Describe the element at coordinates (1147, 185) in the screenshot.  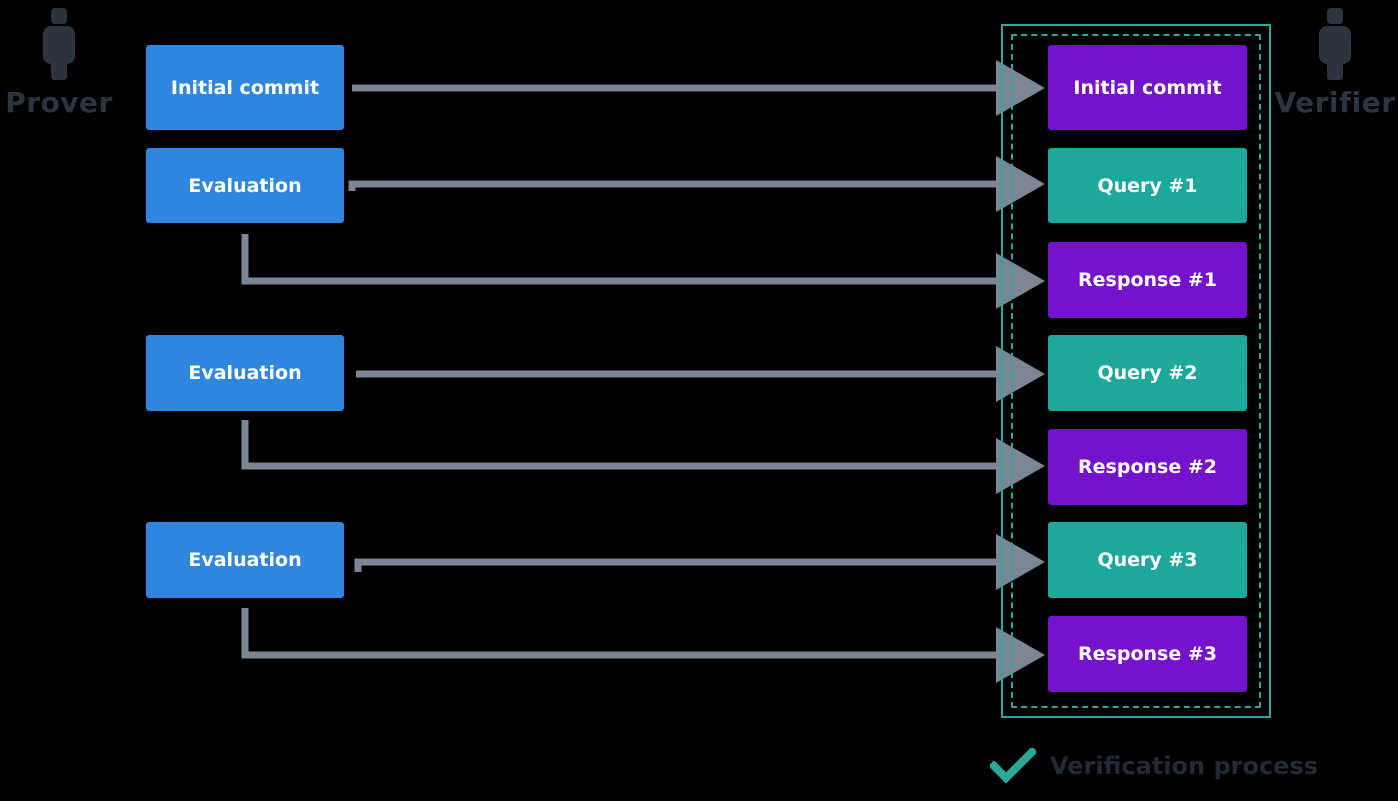
I see `verifier-step-query-1: Query #1` at that location.